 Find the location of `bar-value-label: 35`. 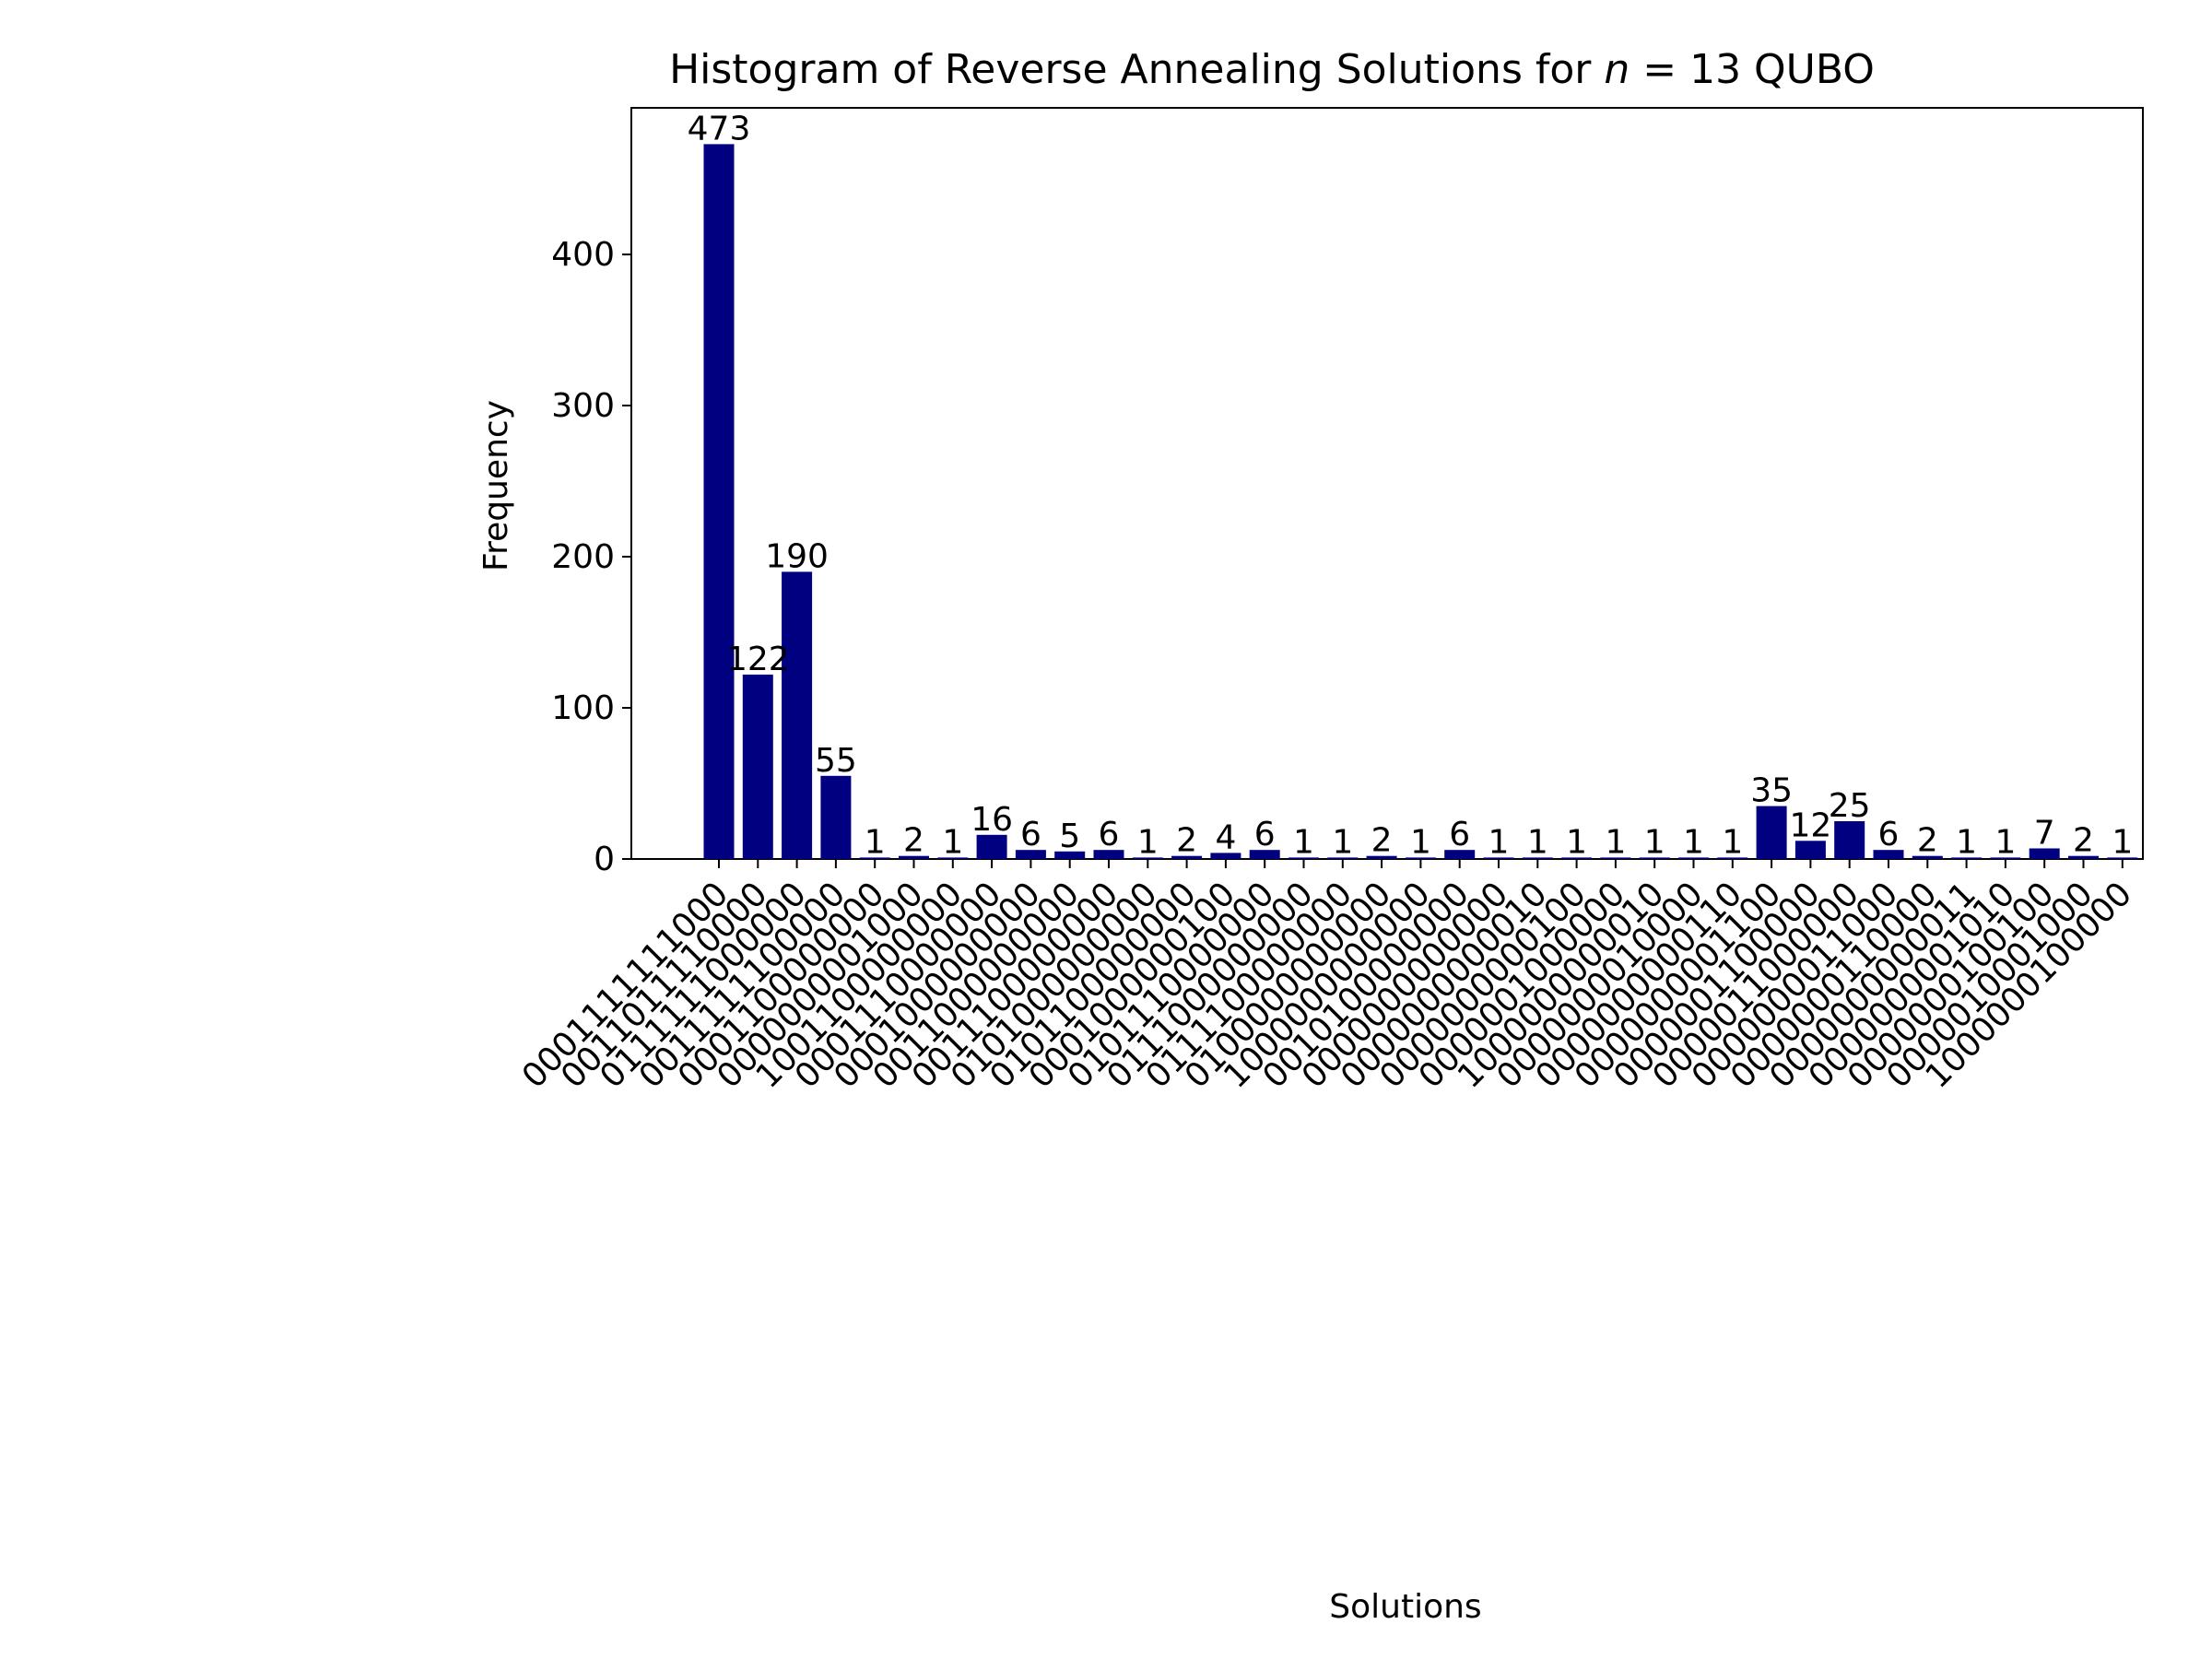

bar-value-label: 35 is located at coordinates (1771, 791).